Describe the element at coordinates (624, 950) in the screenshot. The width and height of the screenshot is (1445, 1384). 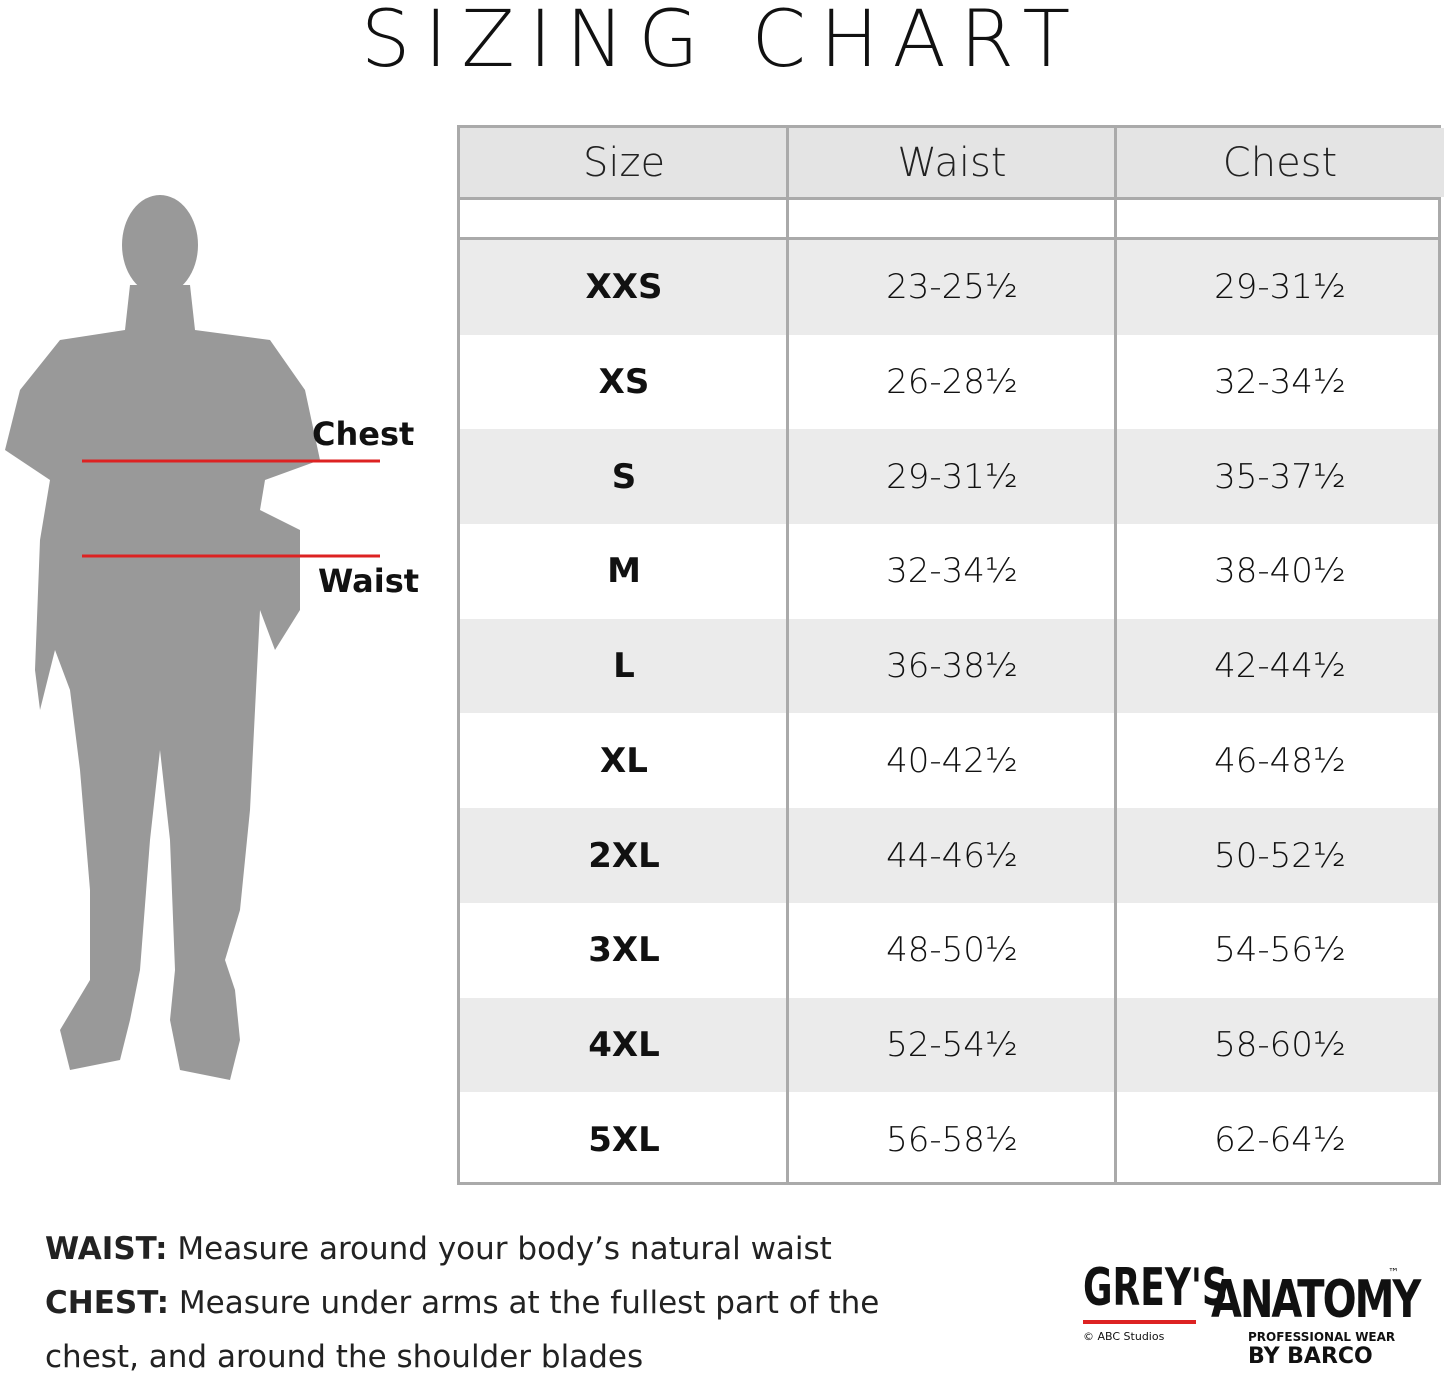
I see `size-cell: 3XL` at that location.